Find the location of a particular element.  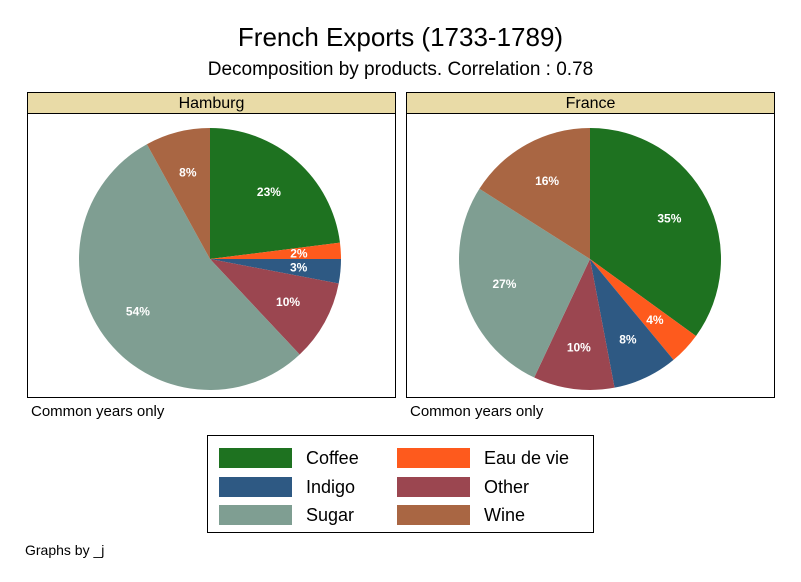

slice-hamburg-wine is located at coordinates (178, 193).